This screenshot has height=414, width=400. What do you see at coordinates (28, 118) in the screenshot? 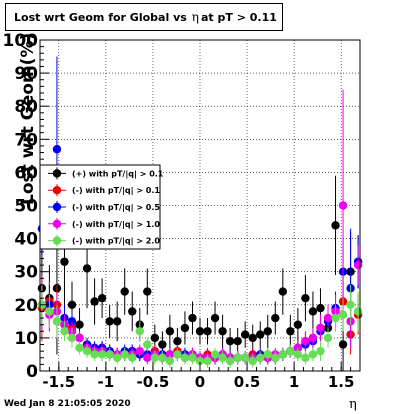
I see `y-axis-label: Lost wrt Geom(%)` at bounding box center [28, 118].